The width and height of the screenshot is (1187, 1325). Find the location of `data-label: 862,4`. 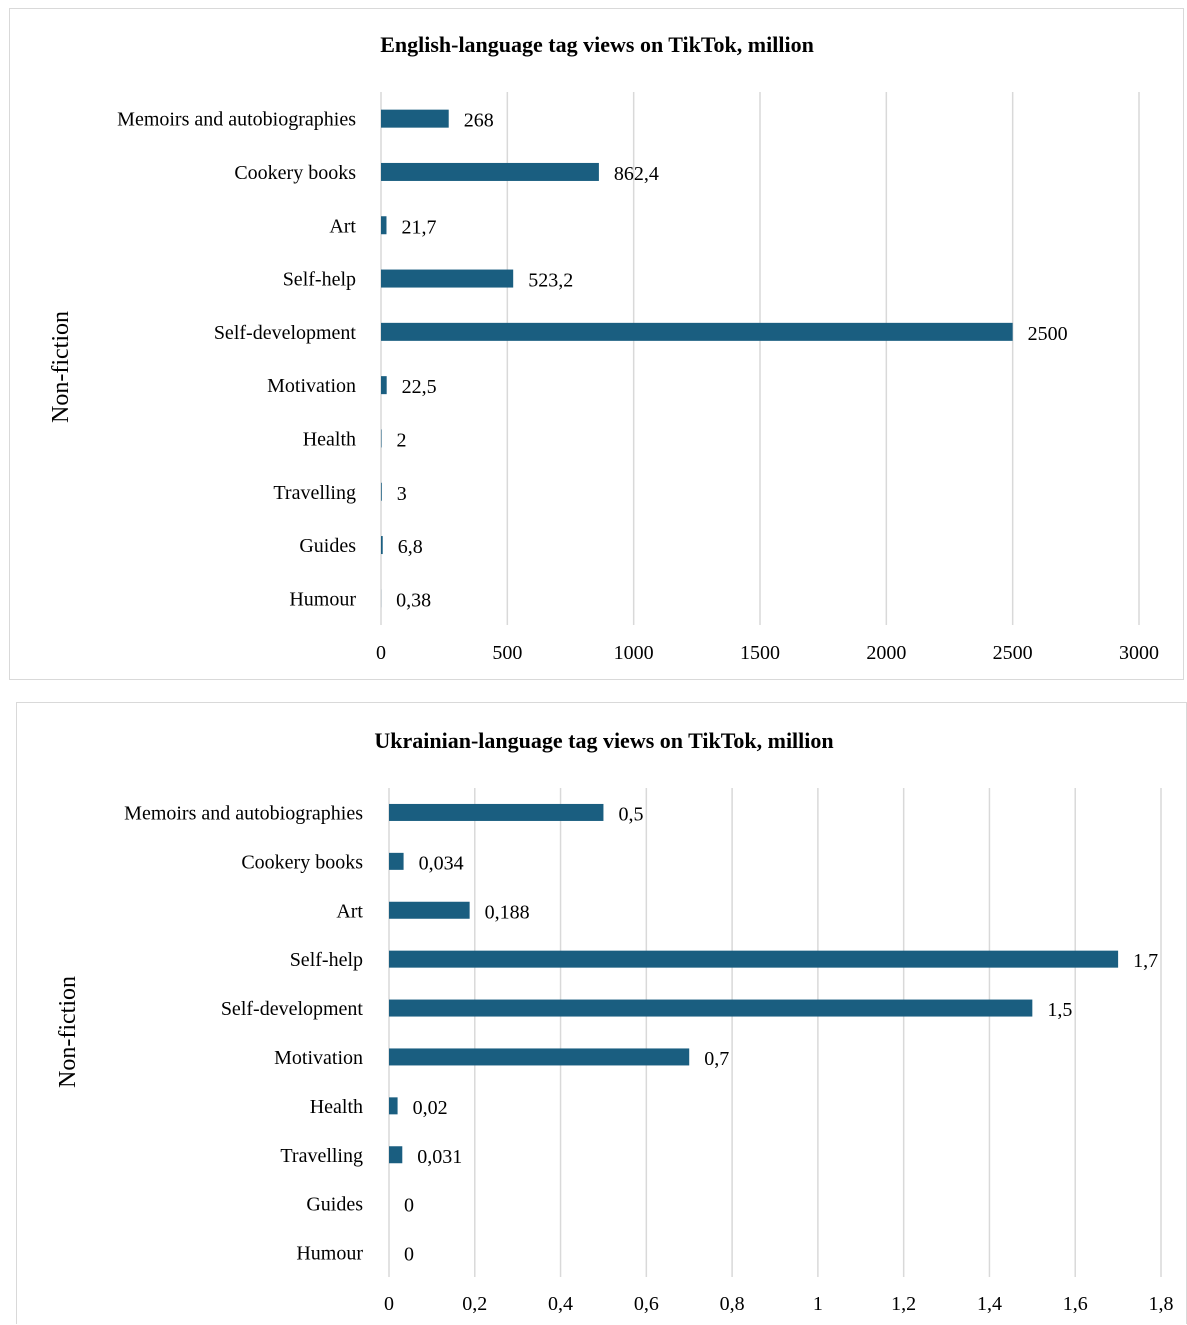

data-label: 862,4 is located at coordinates (636, 174).